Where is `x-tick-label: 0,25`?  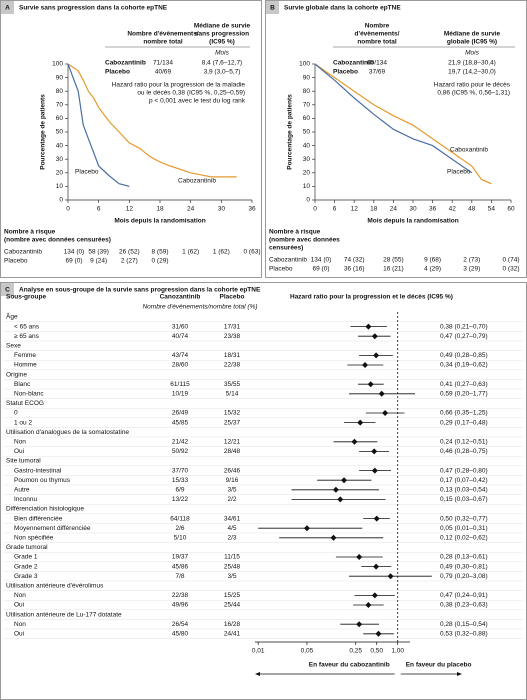
x-tick-label: 0,25 is located at coordinates (355, 651).